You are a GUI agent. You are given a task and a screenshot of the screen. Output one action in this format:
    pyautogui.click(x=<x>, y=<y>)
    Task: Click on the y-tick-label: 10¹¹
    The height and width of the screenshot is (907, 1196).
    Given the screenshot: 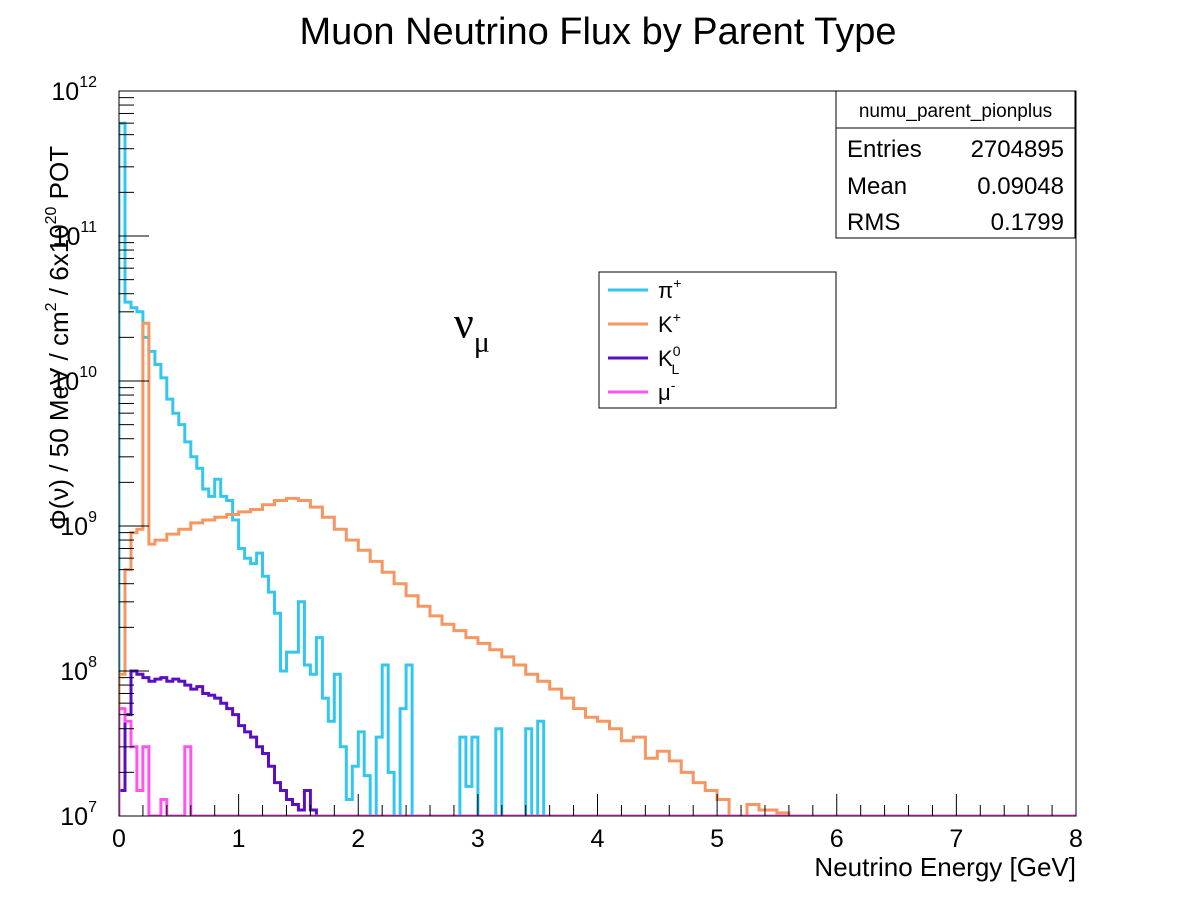 What is the action you would take?
    pyautogui.click(x=75, y=235)
    